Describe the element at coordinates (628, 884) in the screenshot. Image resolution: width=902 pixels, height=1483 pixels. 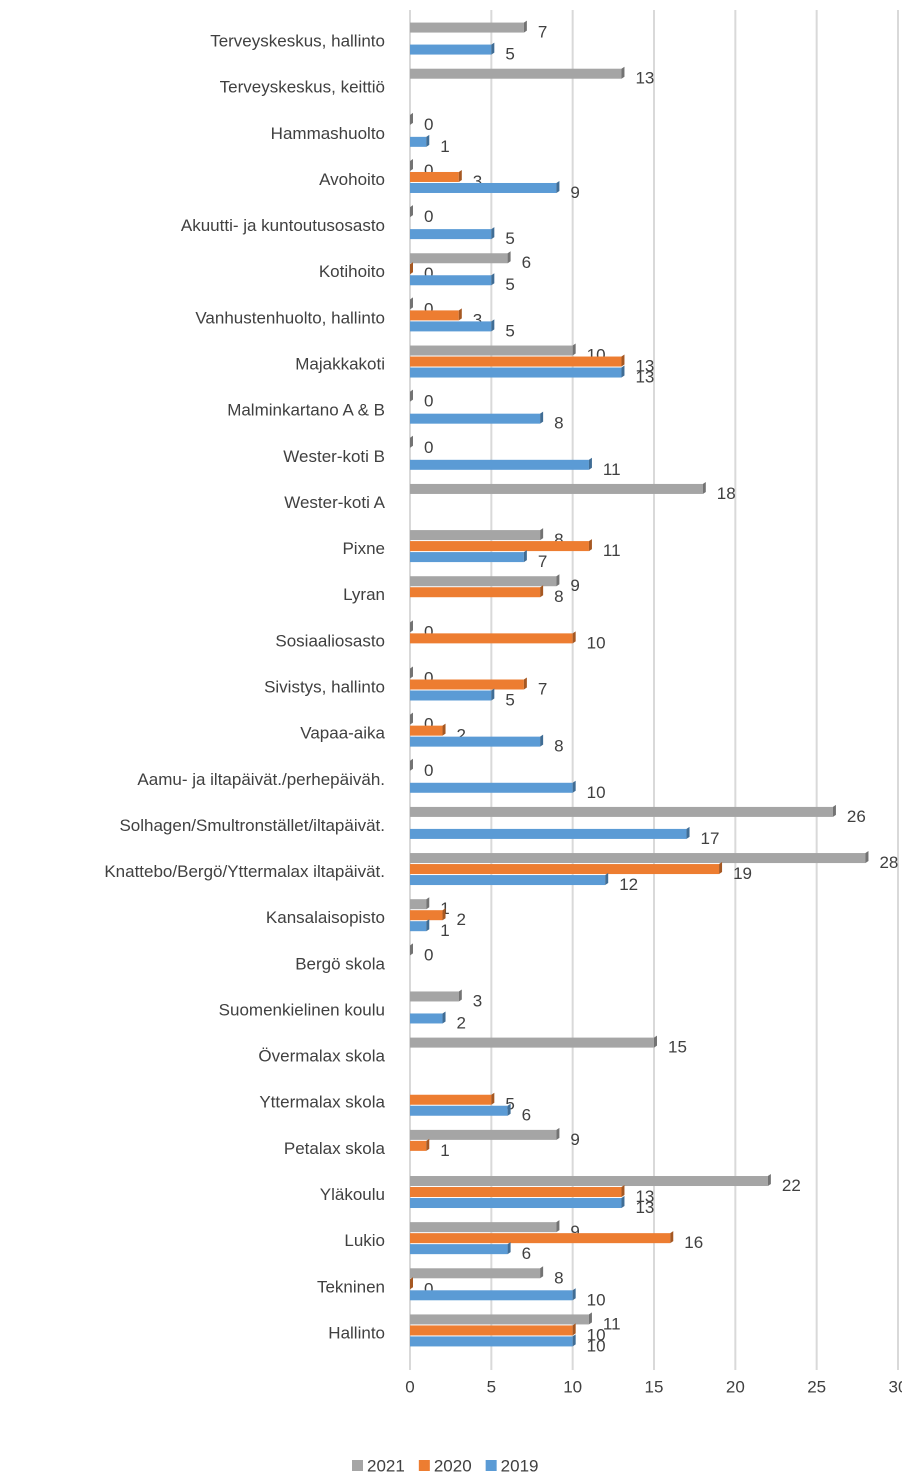
I see `value-label: 12` at that location.